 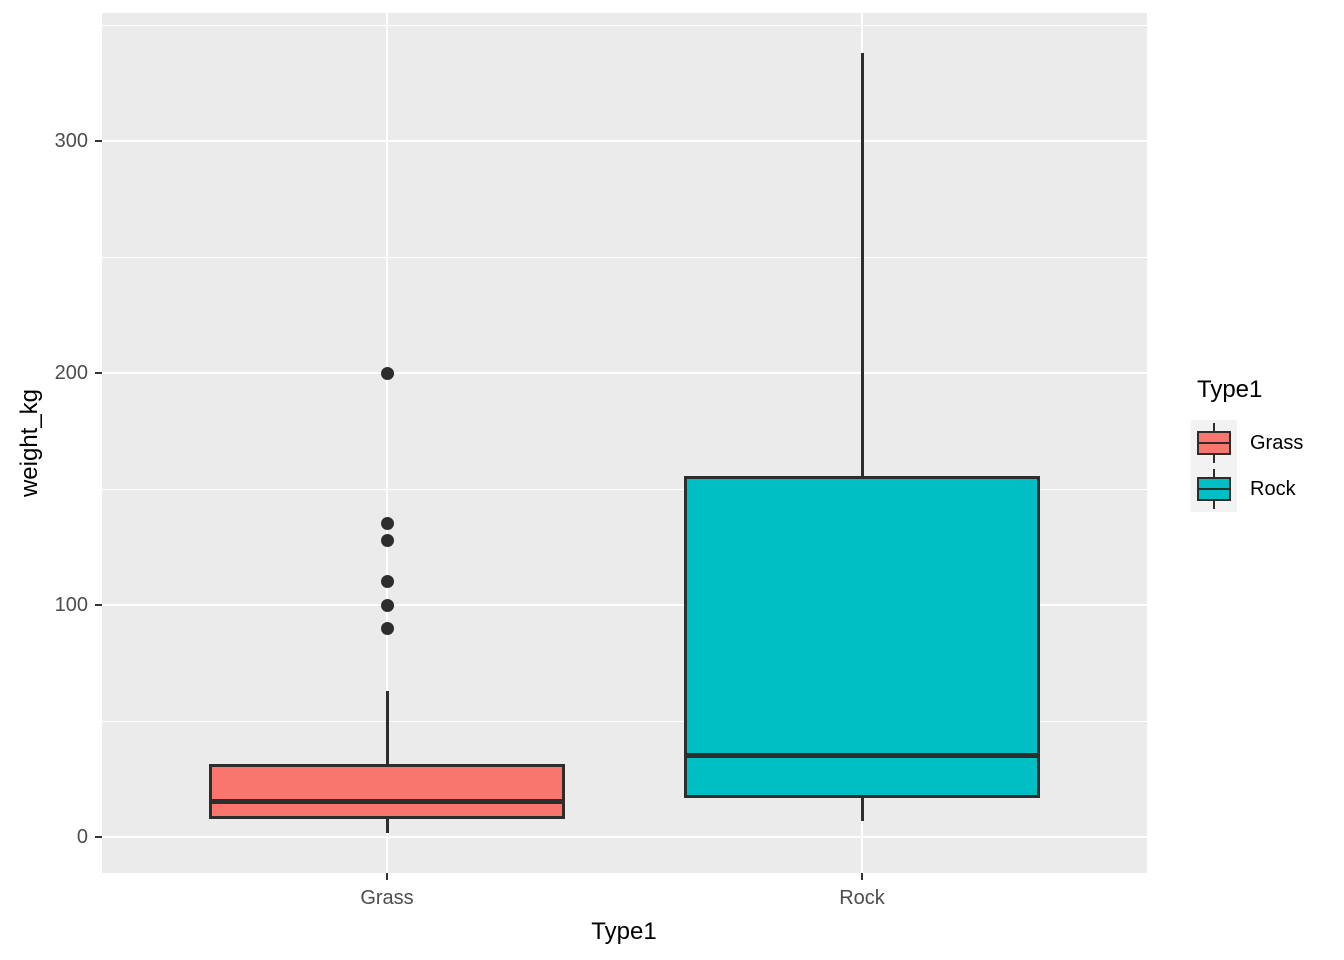 What do you see at coordinates (1277, 443) in the screenshot?
I see `legend-label: Grass` at bounding box center [1277, 443].